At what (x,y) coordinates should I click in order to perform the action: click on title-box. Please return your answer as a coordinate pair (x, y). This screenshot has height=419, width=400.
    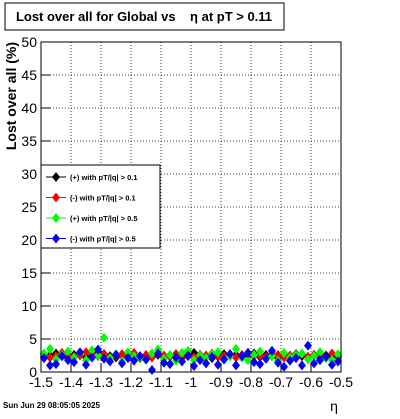
    Looking at the image, I should click on (144, 16).